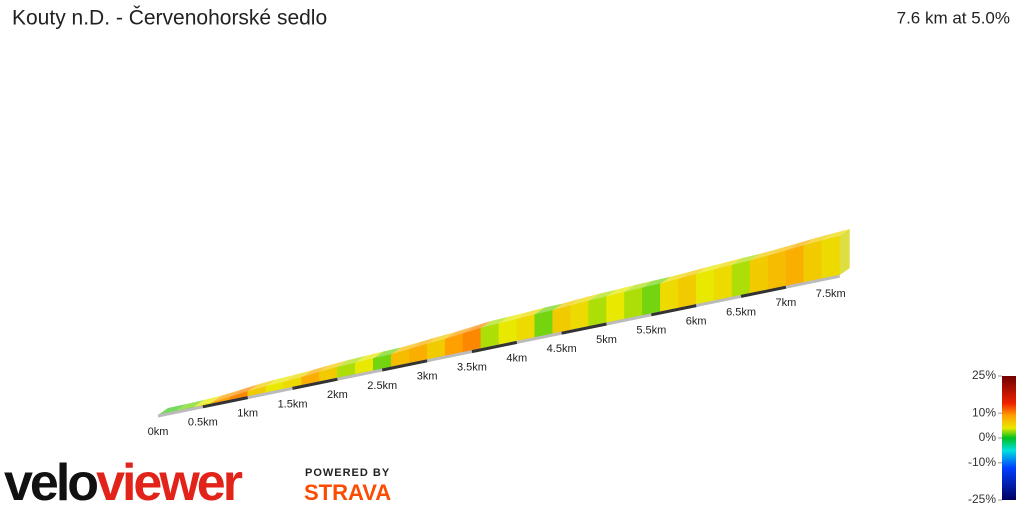  I want to click on end-face, so click(844, 252).